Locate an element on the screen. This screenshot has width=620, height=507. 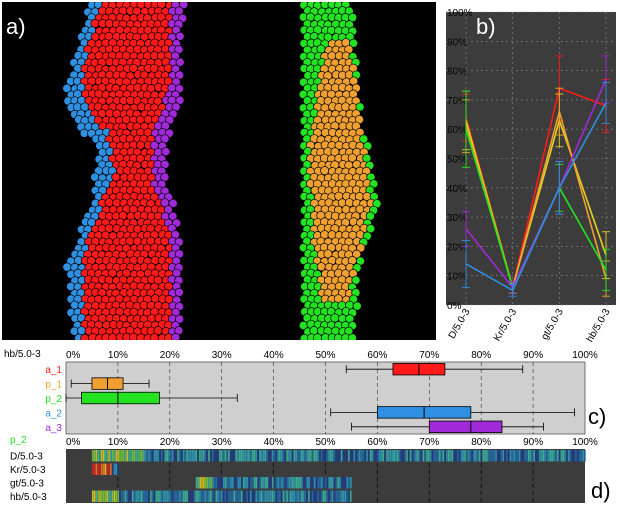
series-line is located at coordinates (536, 197).